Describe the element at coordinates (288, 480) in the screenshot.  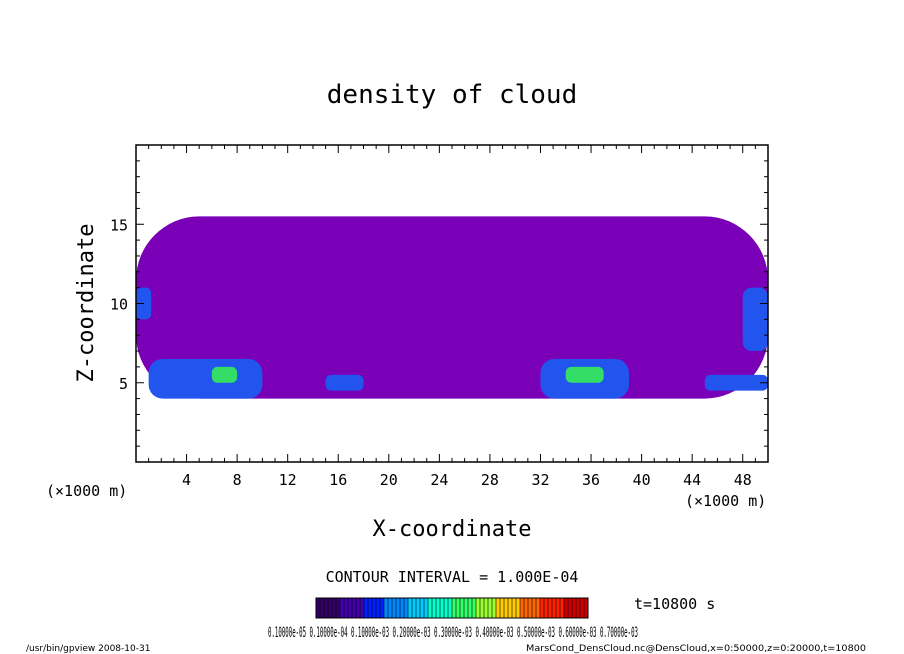
I see `x-tick-label: 12` at that location.